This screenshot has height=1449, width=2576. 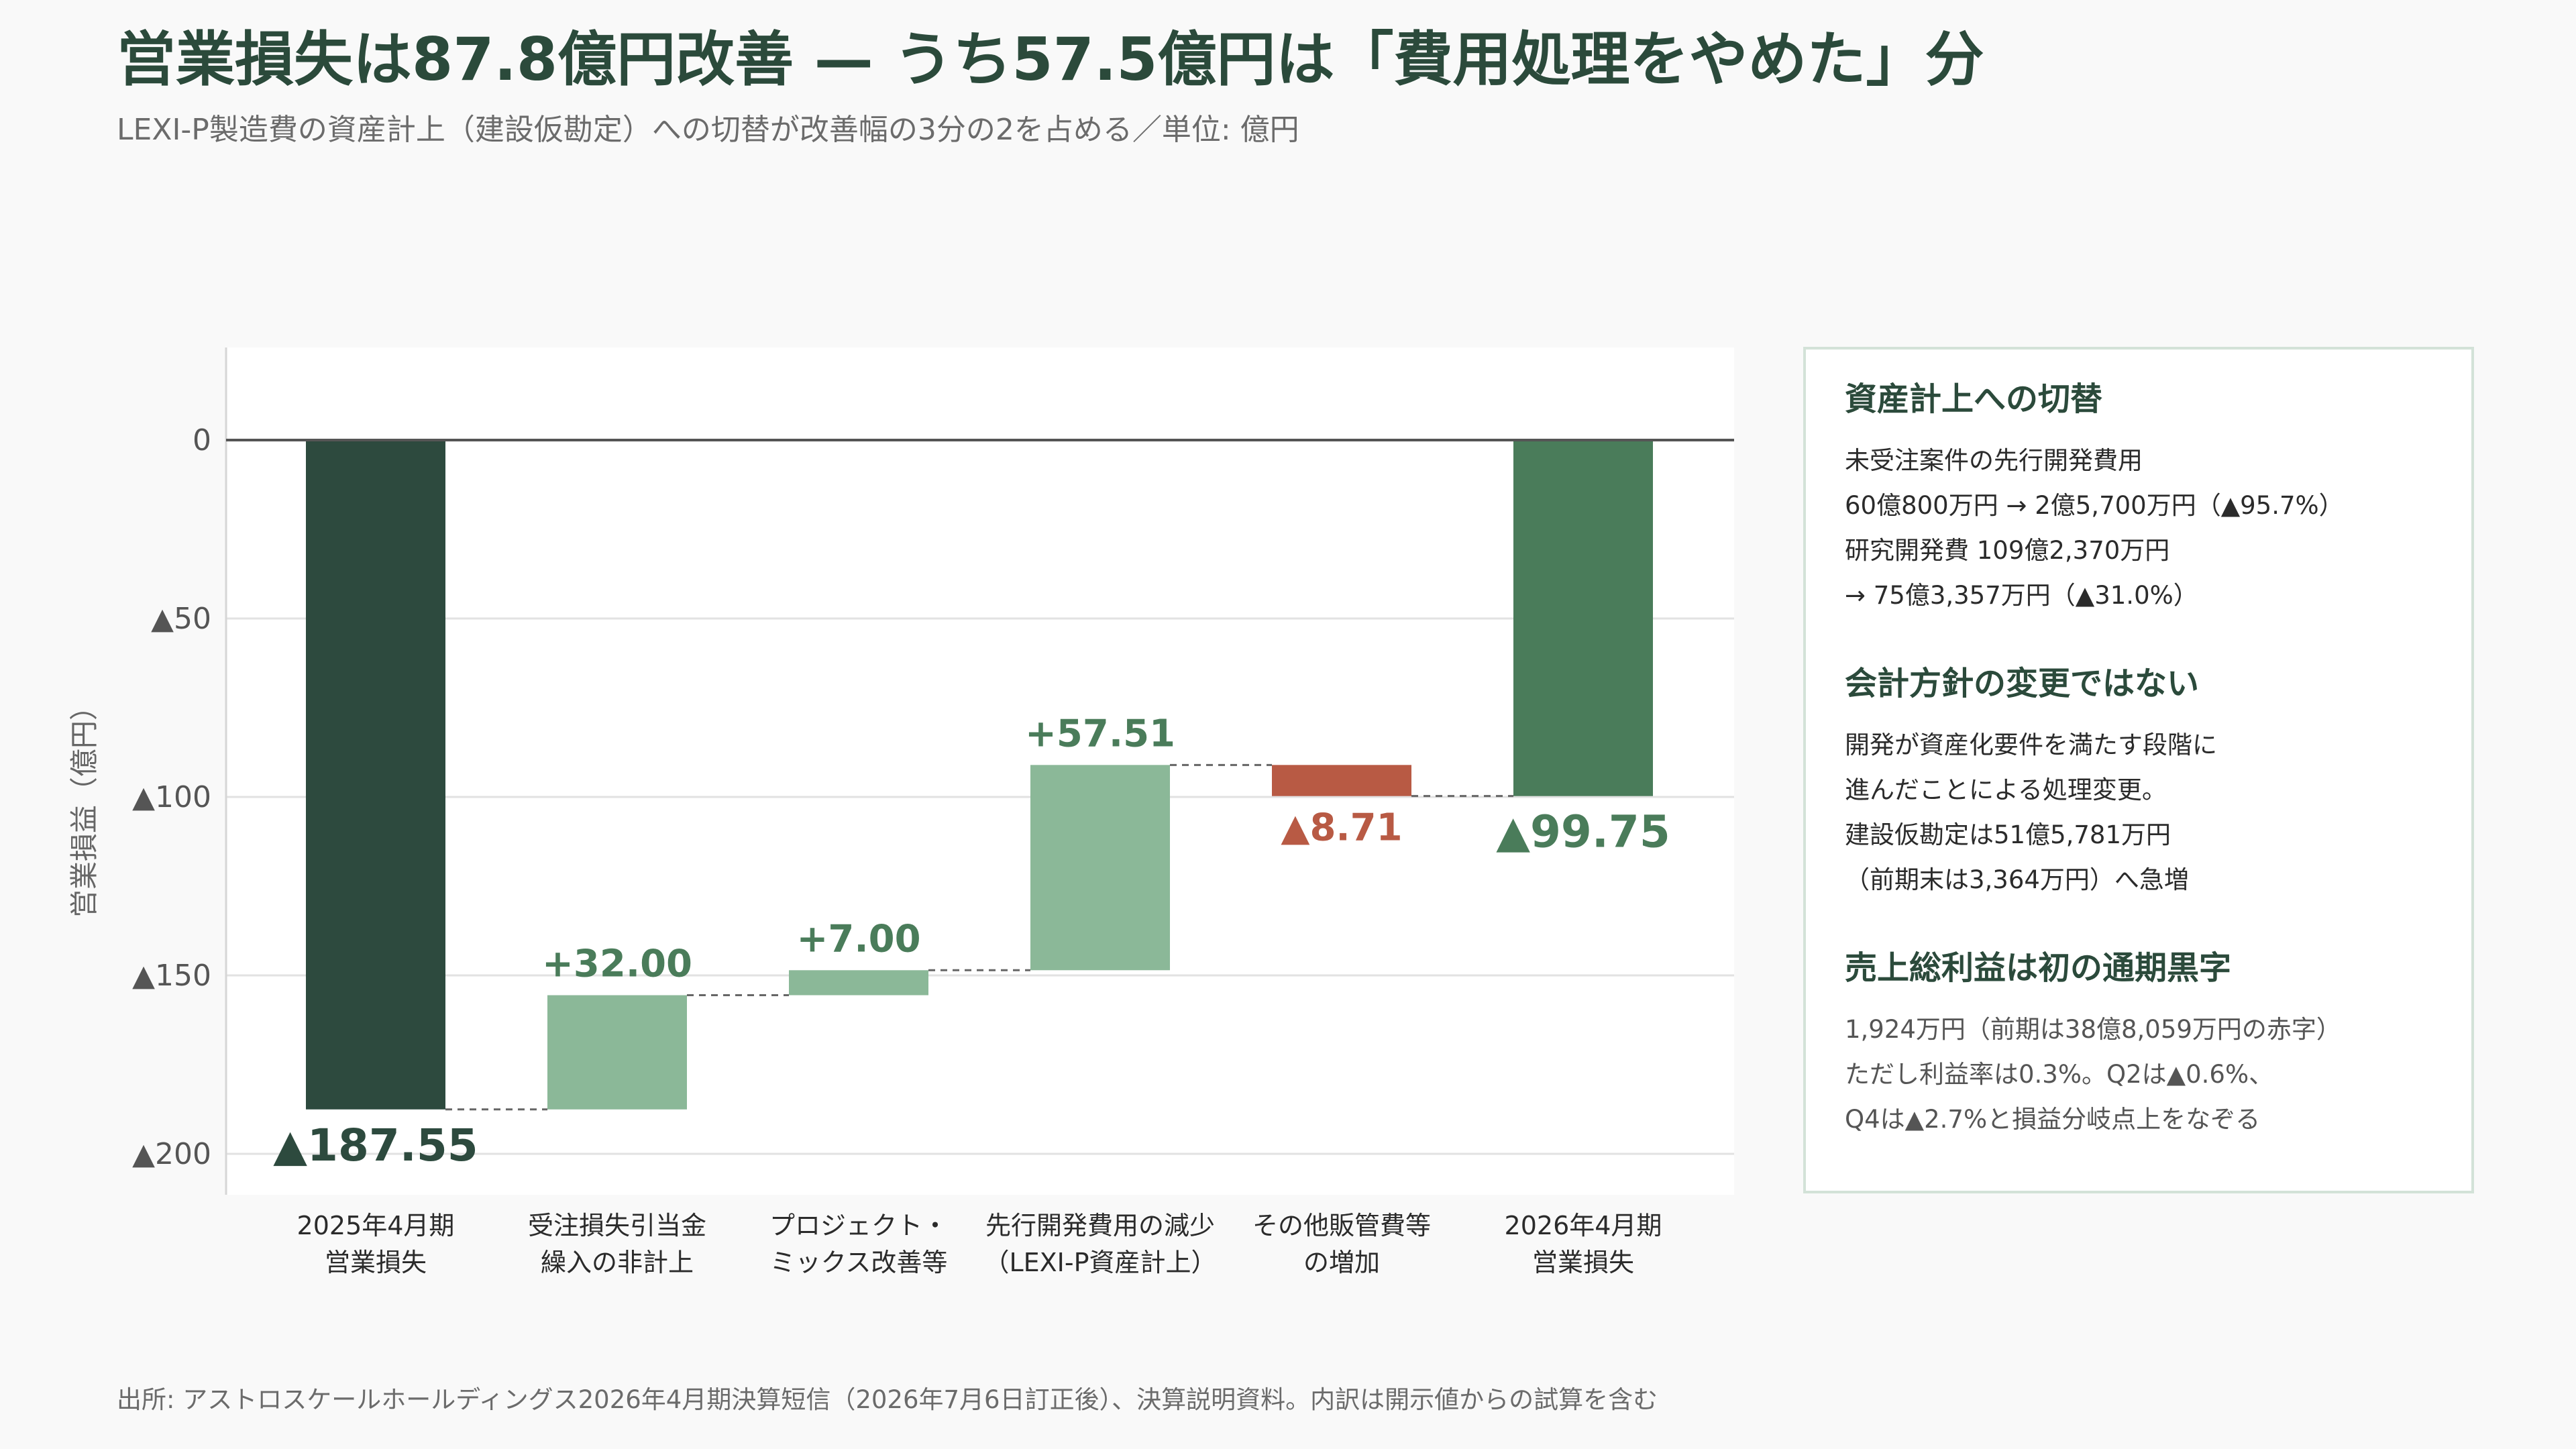 I want to click on panel-line: 60億800万円 → 2億5,700万円（▲95.7%）, so click(x=2094, y=505).